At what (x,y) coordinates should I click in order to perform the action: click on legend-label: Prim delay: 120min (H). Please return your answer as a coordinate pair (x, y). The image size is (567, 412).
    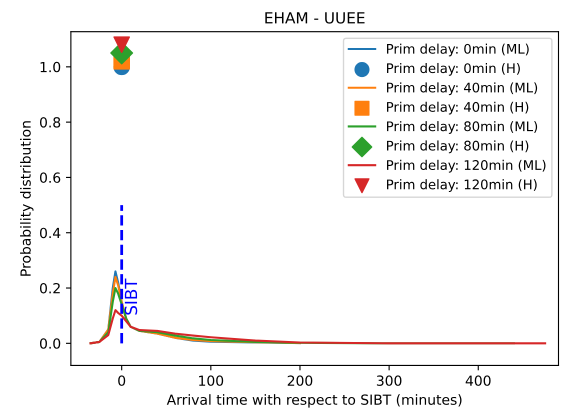
    Looking at the image, I should click on (462, 185).